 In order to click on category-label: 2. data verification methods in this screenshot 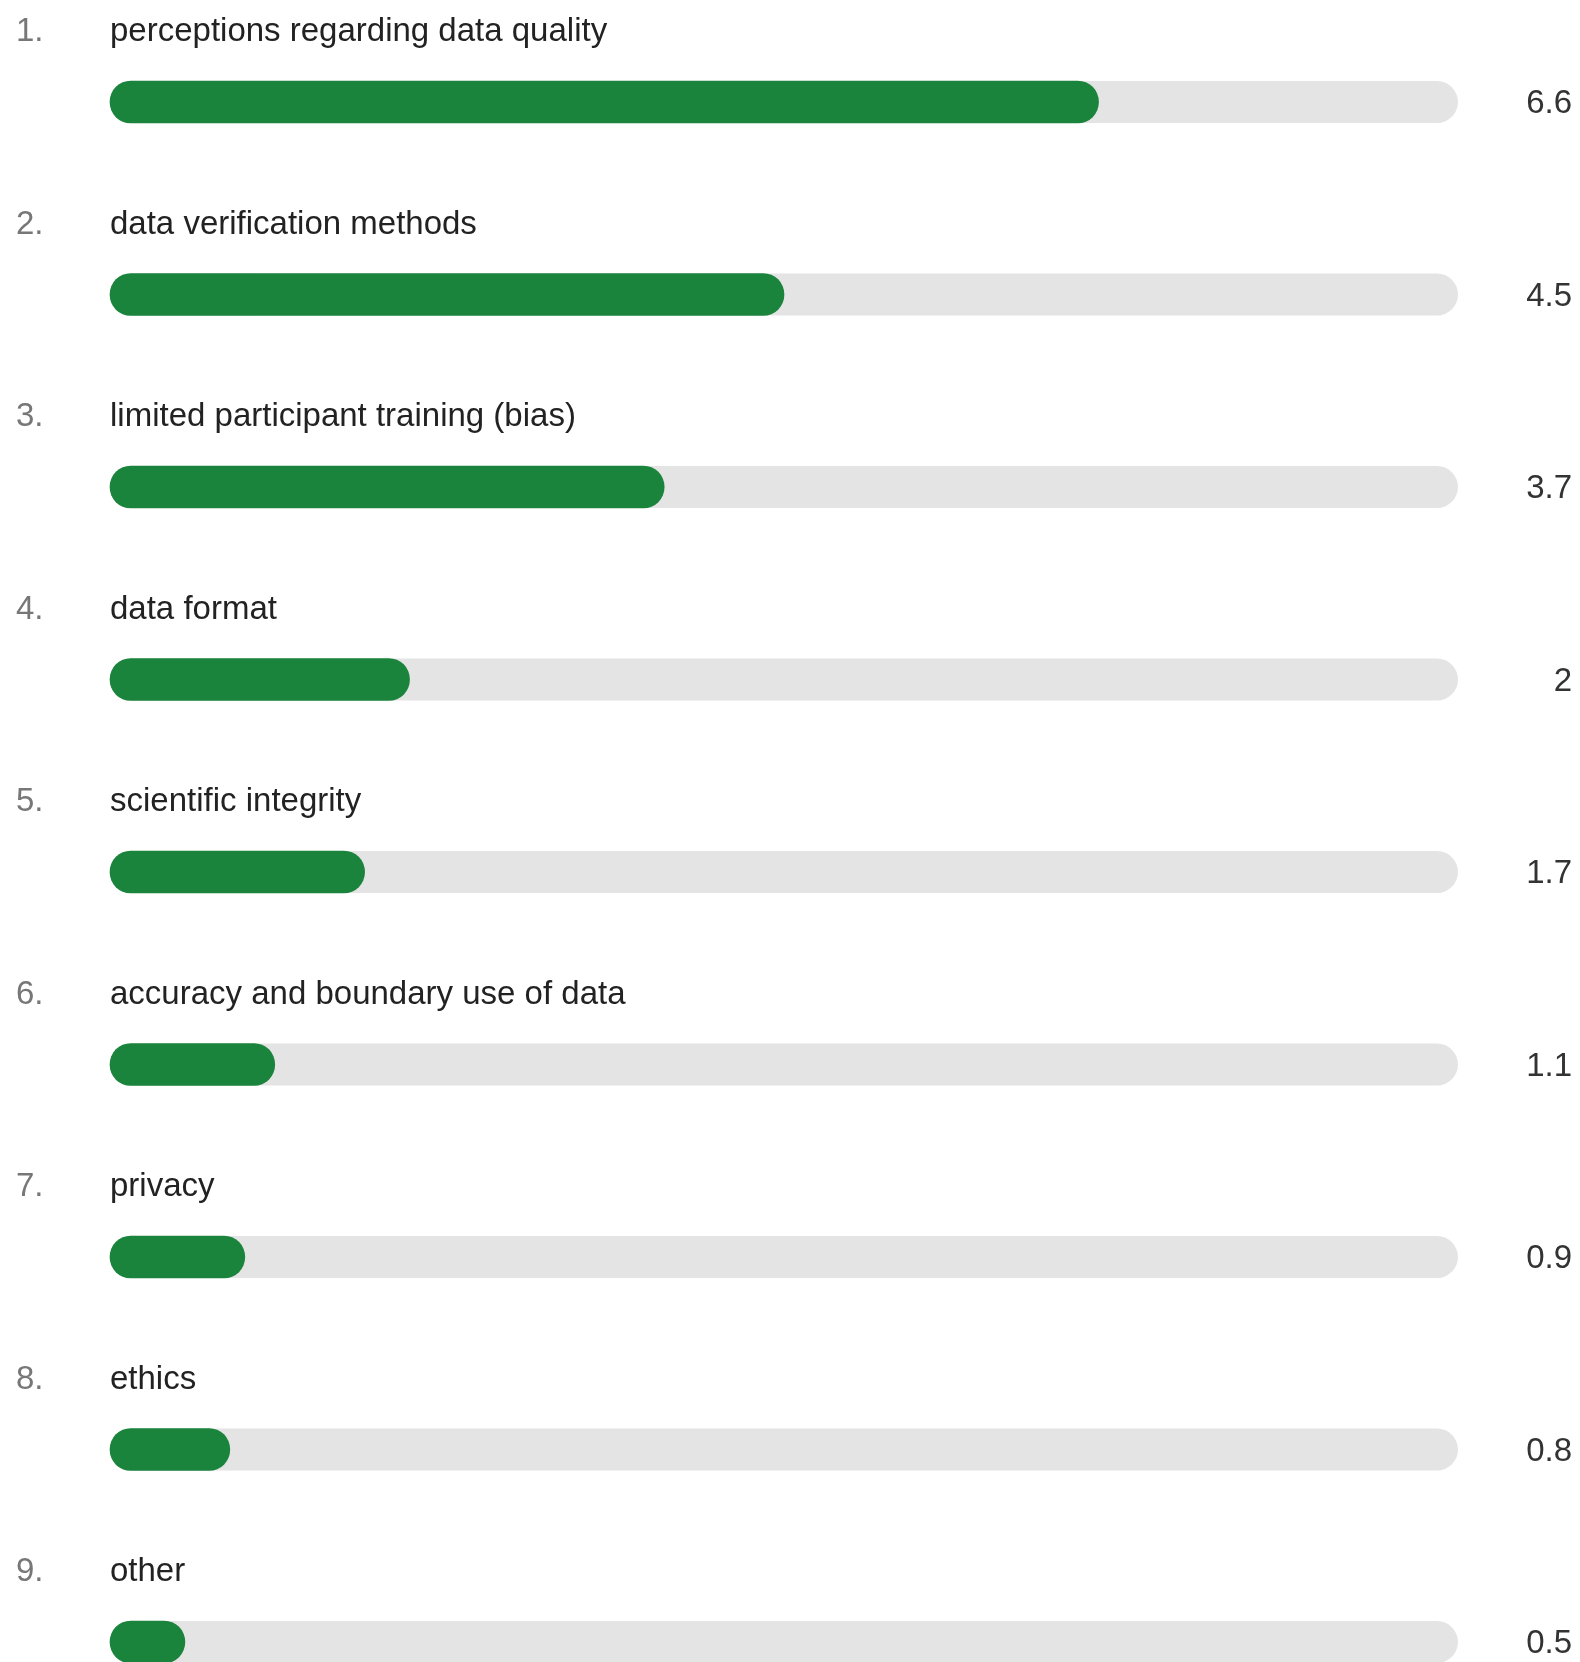, I will do `click(246, 222)`.